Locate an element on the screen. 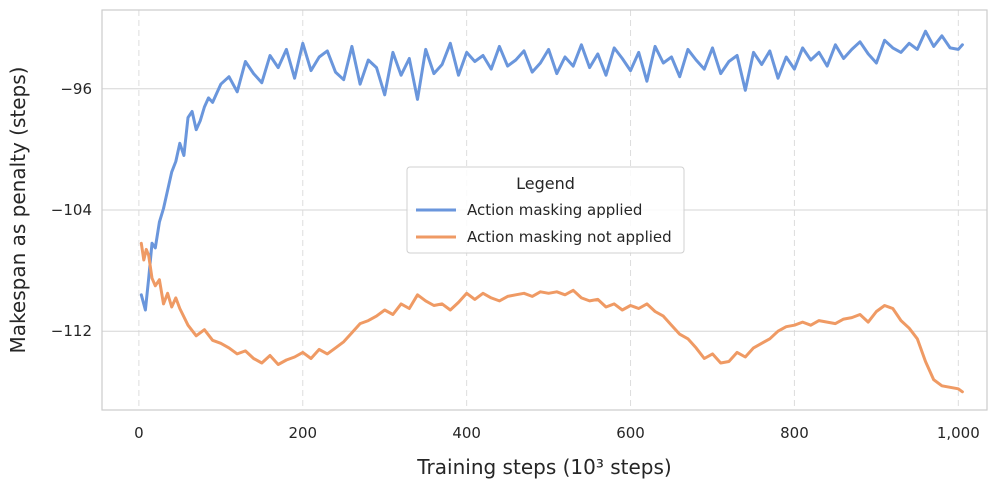  x-tick-label: 1,000 is located at coordinates (958, 433).